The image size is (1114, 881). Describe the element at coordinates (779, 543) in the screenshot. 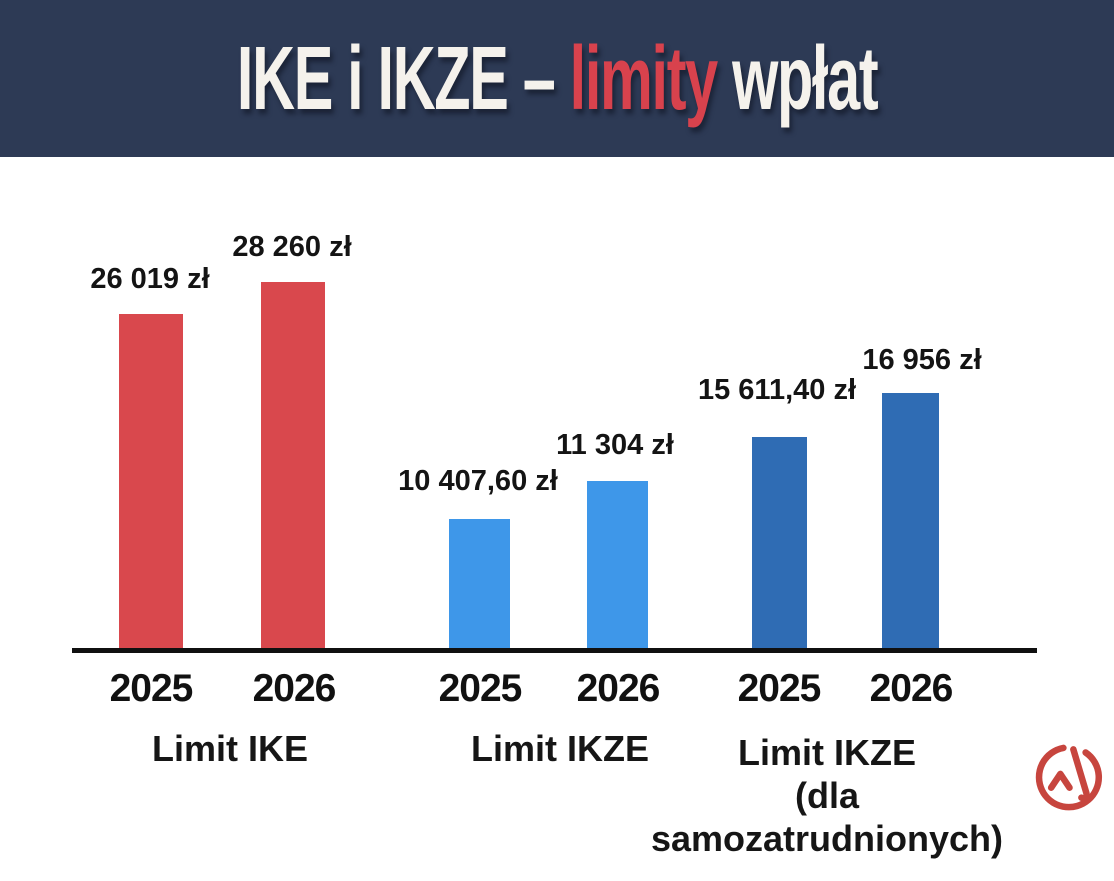

I see `bar-ikze-self-2025` at that location.